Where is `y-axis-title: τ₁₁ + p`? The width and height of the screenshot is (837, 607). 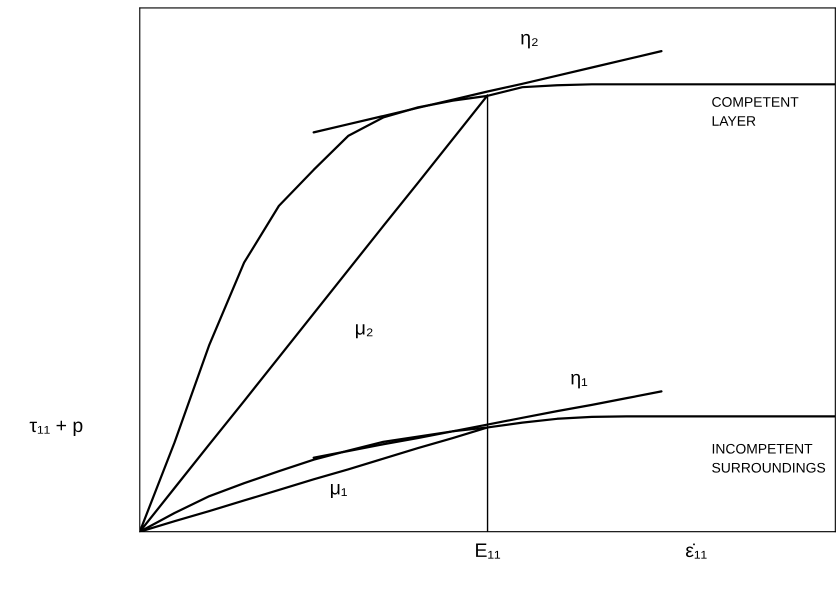 y-axis-title: τ₁₁ + p is located at coordinates (56, 428).